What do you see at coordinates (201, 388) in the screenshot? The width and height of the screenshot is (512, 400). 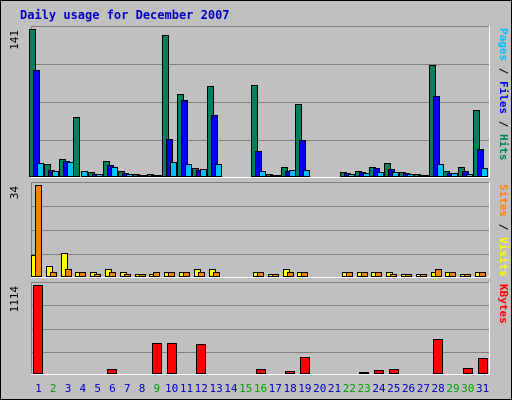 I see `x-tick-label-day-12: 12` at bounding box center [201, 388].